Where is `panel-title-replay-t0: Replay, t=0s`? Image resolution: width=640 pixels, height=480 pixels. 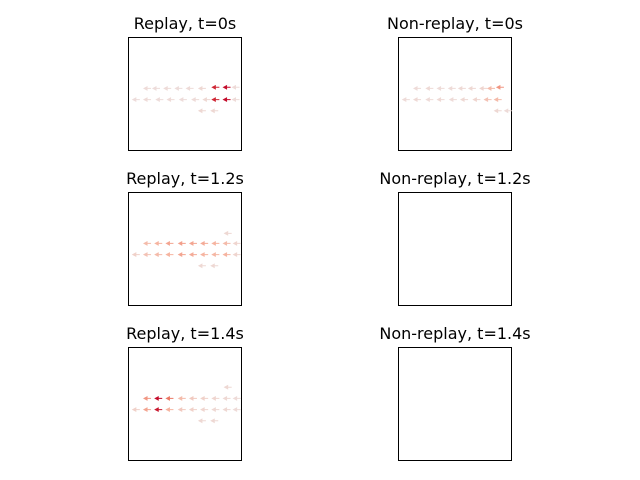
panel-title-replay-t0: Replay, t=0s is located at coordinates (185, 23).